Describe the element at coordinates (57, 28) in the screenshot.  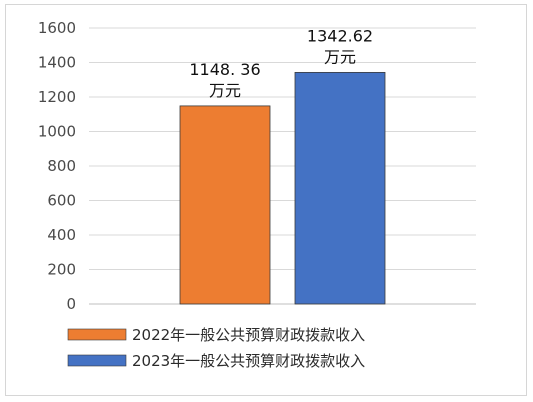
I see `y-tick-label: 1600` at that location.